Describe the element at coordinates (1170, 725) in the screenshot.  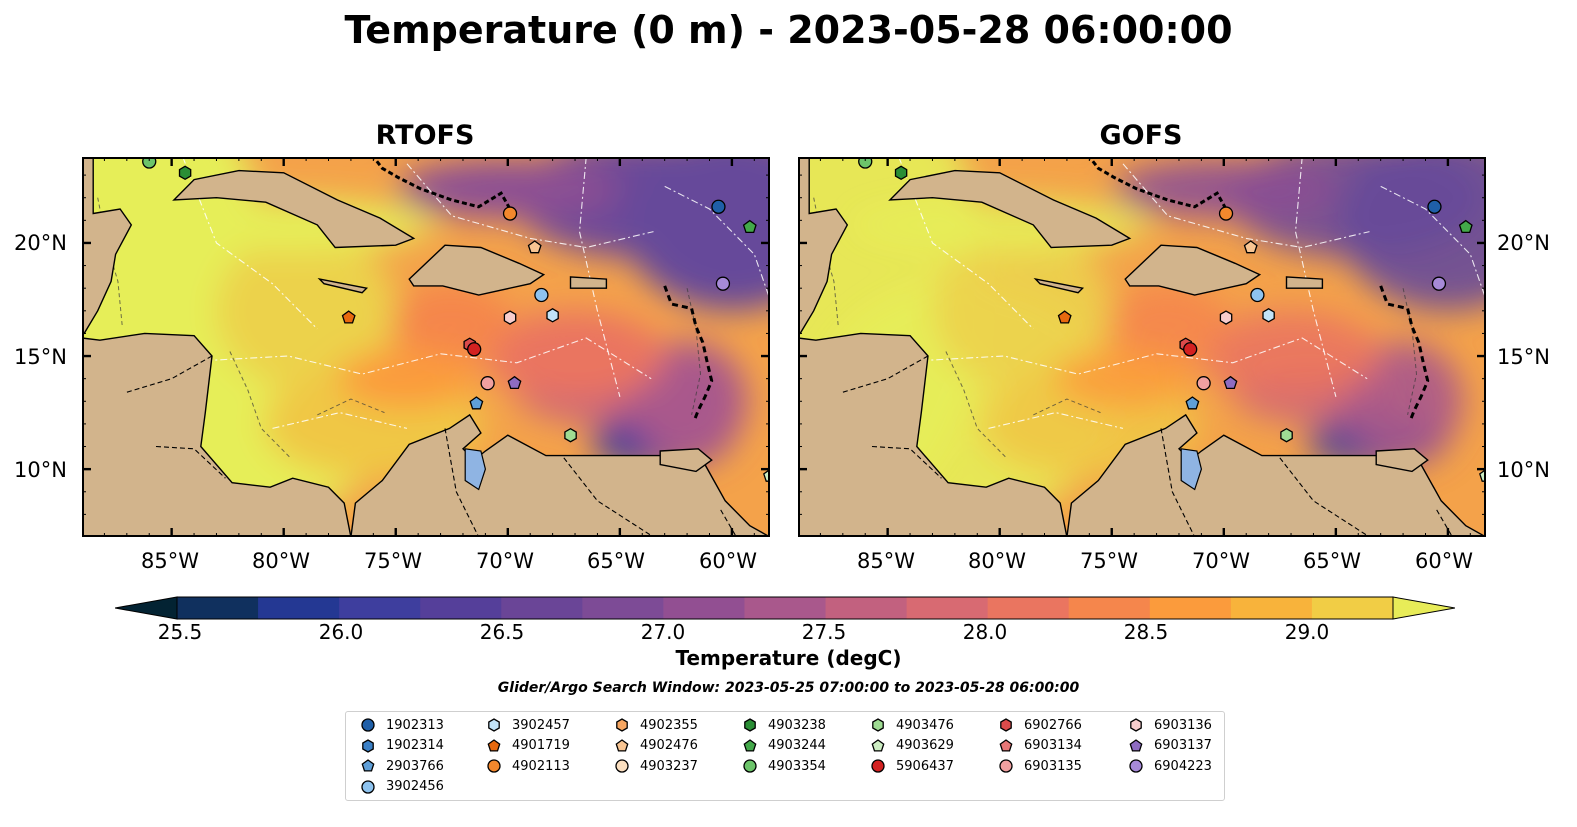
I see `legend-item-6903136: 6903136` at that location.